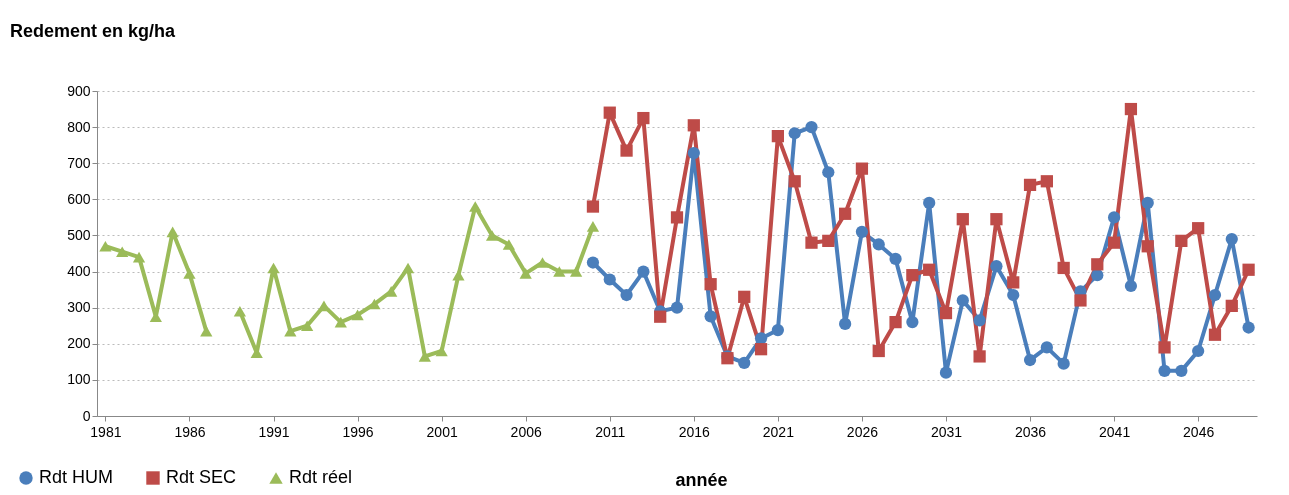 This screenshot has height=495, width=1289. I want to click on legend-label: Rdt HUM, so click(76, 477).